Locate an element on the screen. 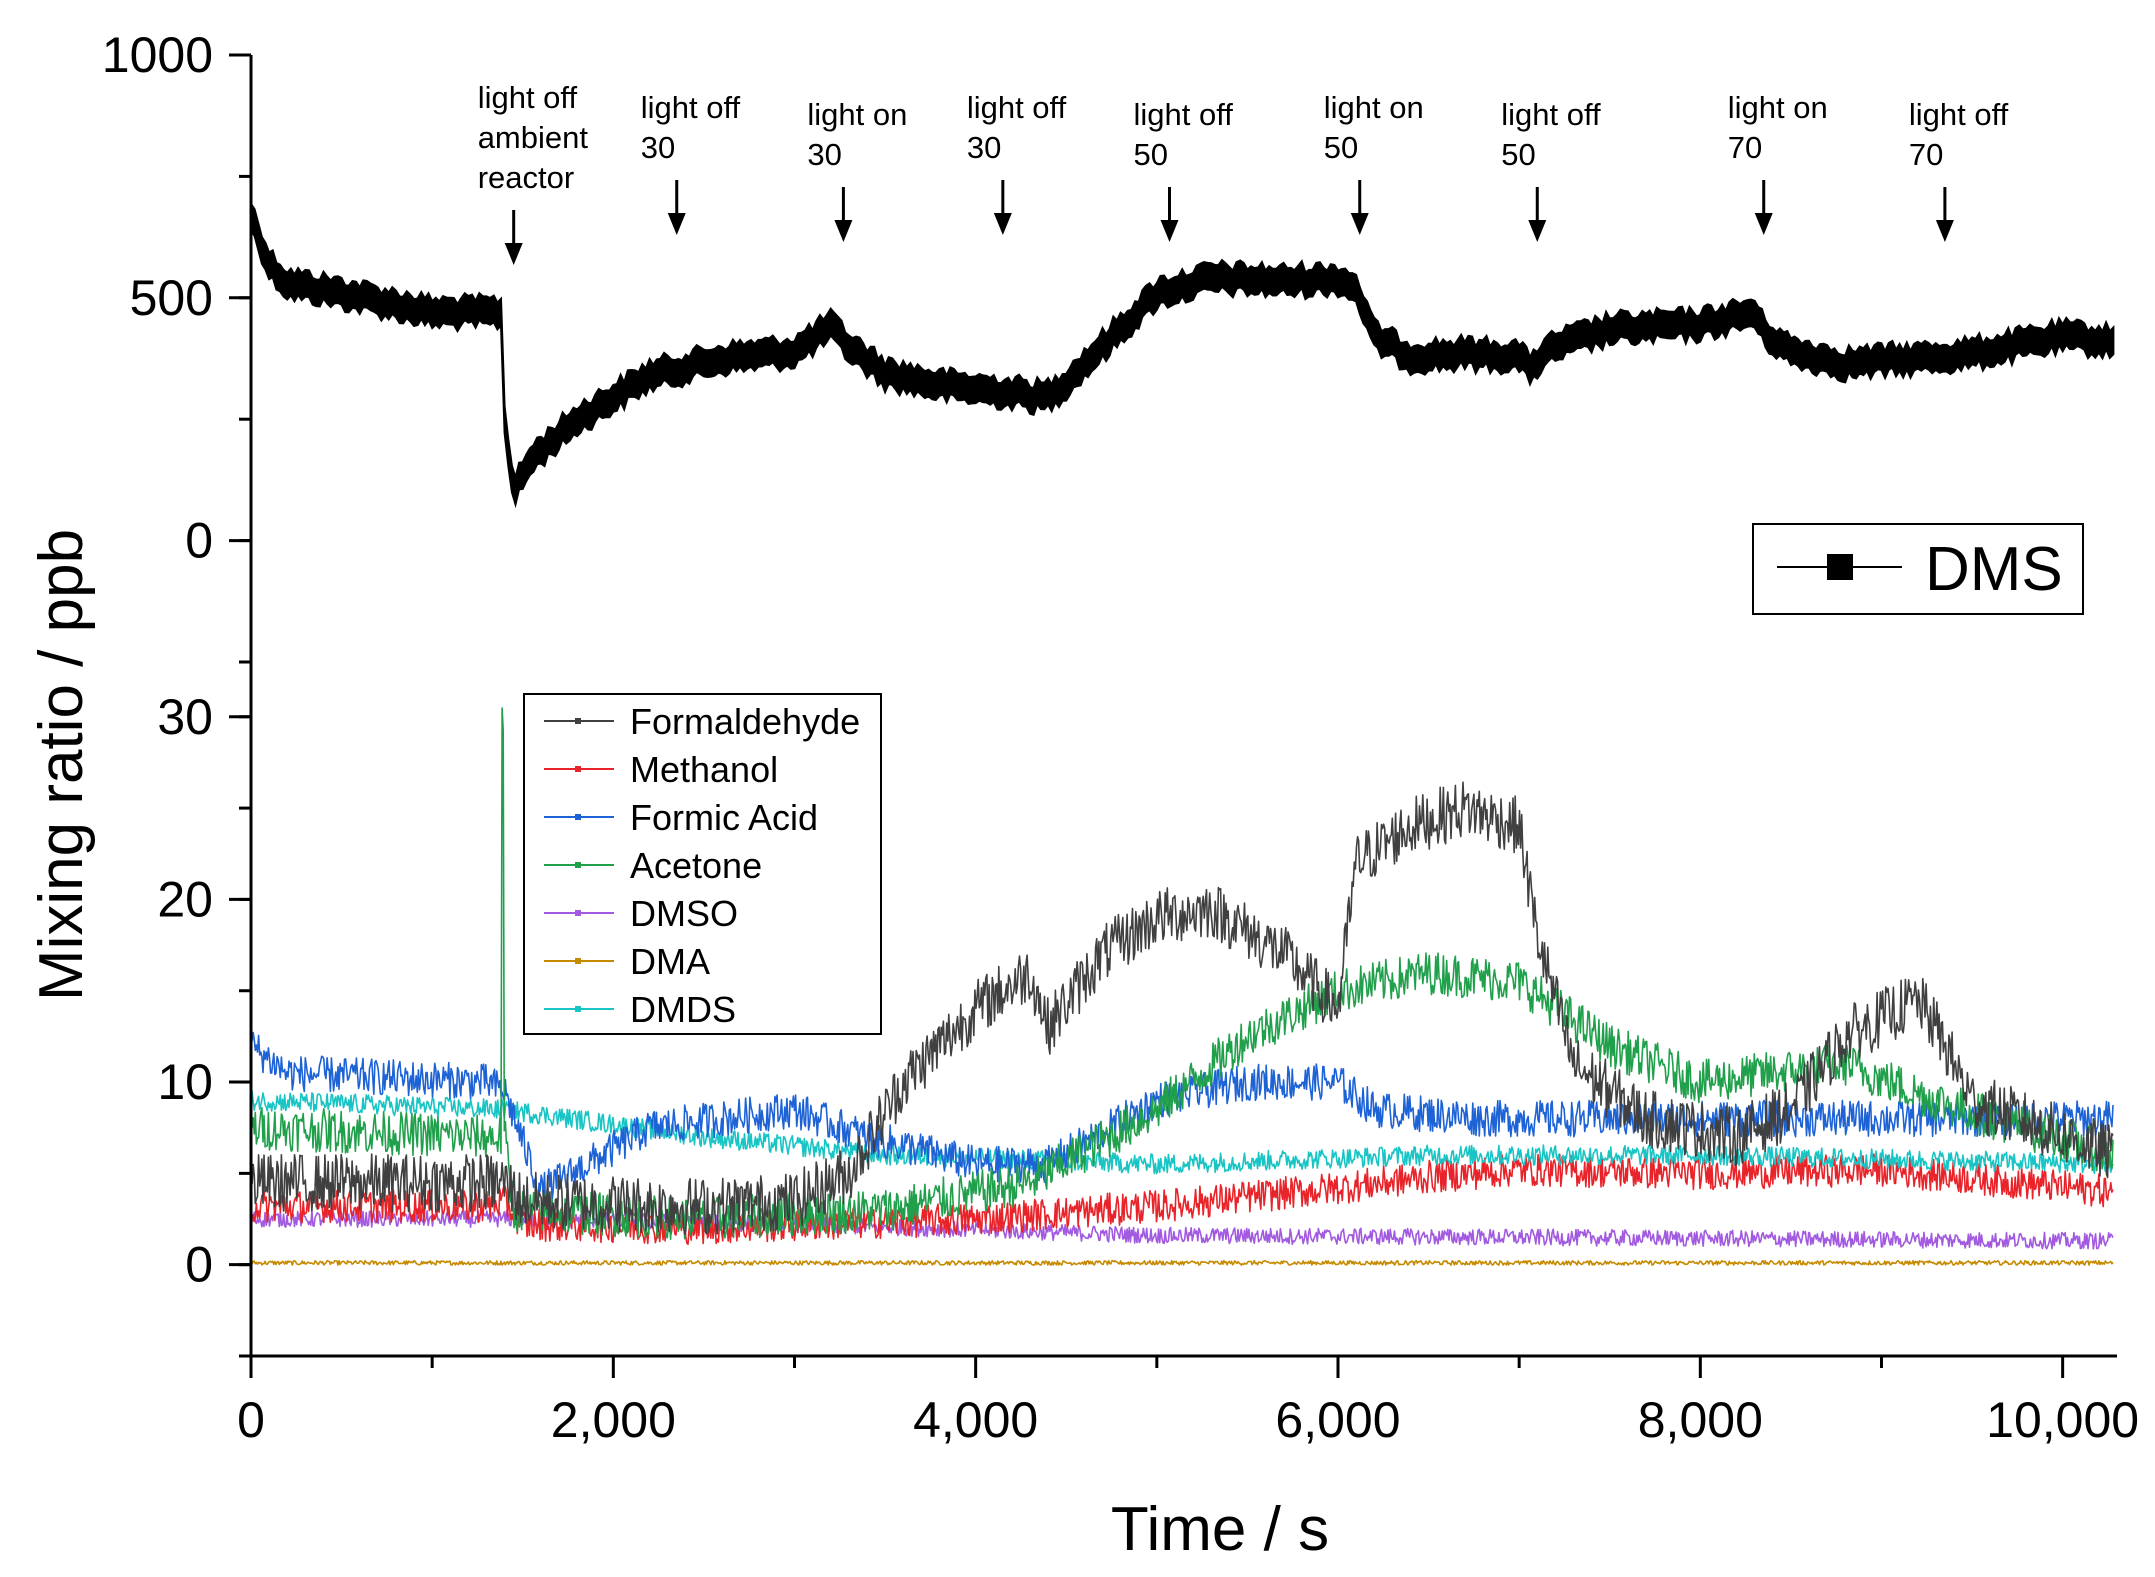 The height and width of the screenshot is (1577, 2155). legend-label: Acetone is located at coordinates (696, 865).